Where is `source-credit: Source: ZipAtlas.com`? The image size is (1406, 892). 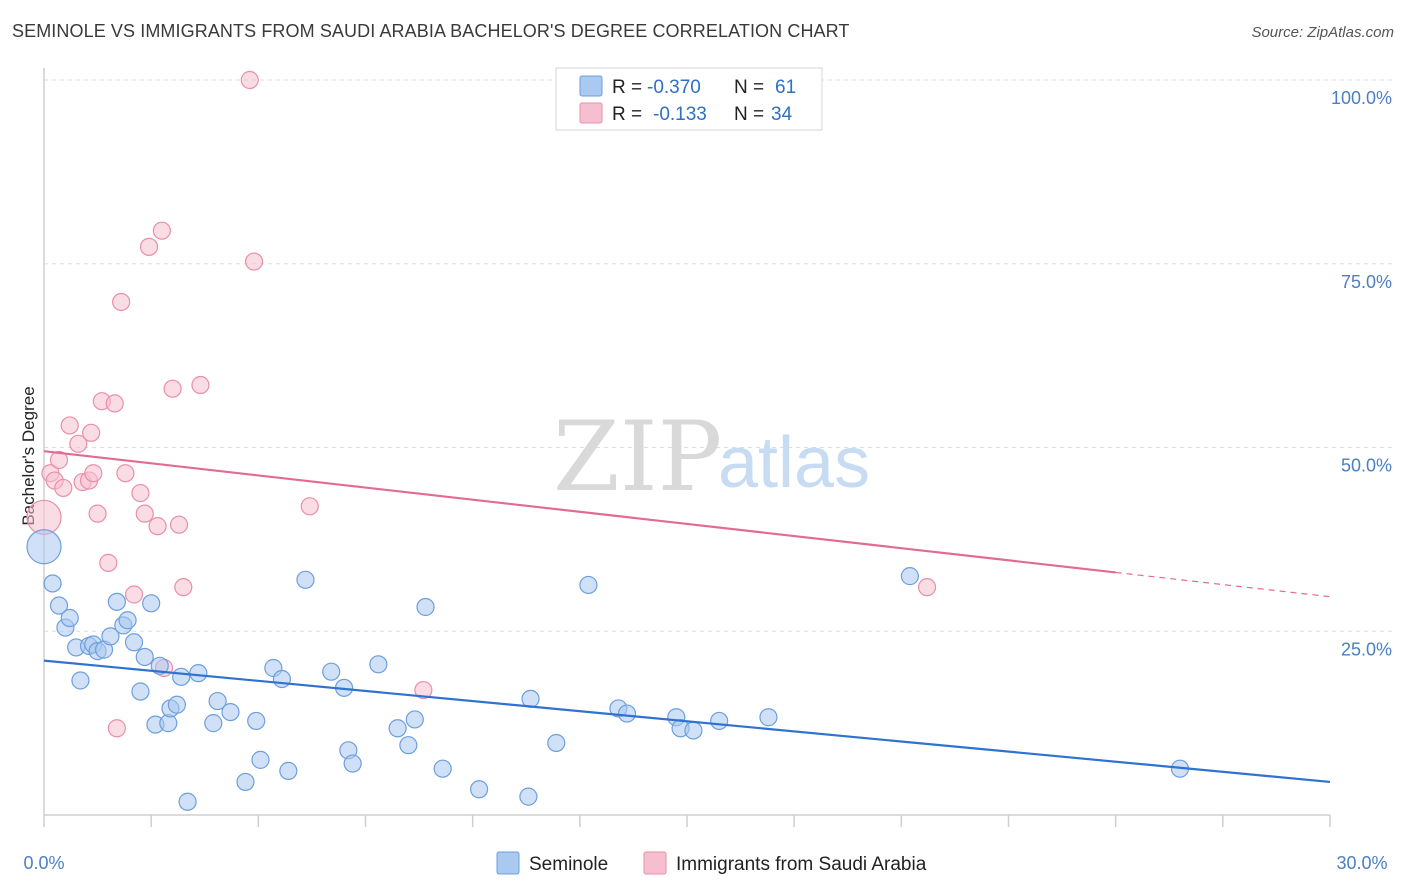 source-credit: Source: ZipAtlas.com is located at coordinates (1322, 32).